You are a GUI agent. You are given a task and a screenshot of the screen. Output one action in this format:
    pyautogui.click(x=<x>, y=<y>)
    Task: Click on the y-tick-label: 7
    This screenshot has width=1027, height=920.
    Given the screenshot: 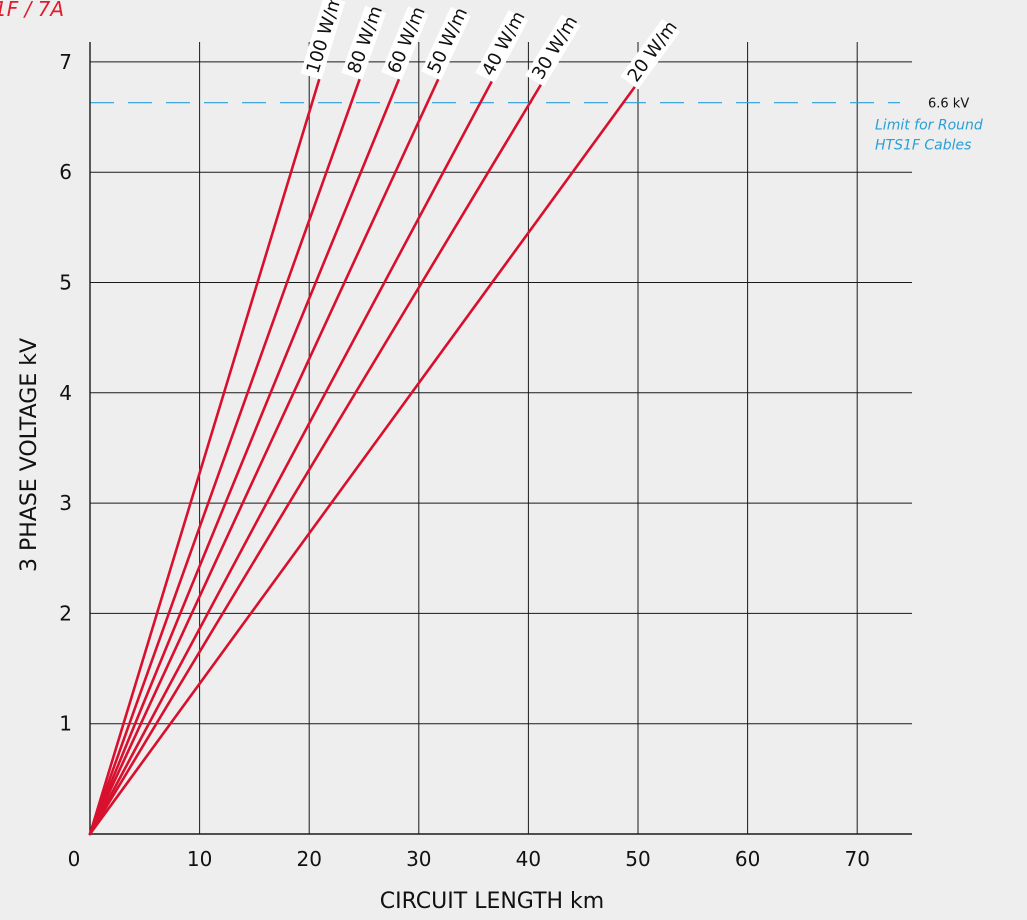 What is the action you would take?
    pyautogui.click(x=65, y=62)
    